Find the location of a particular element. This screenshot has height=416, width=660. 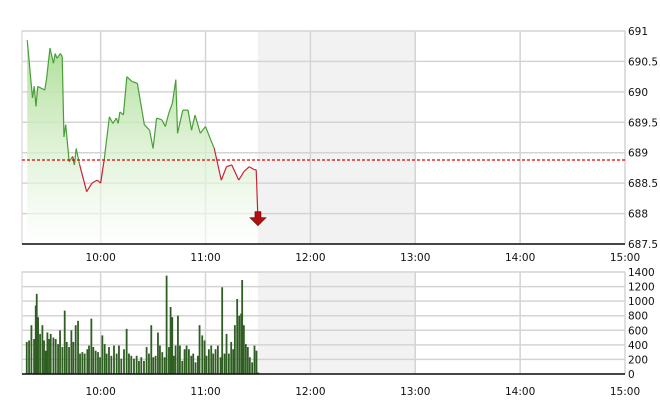

y-tick-label: 1000 is located at coordinates (641, 302).